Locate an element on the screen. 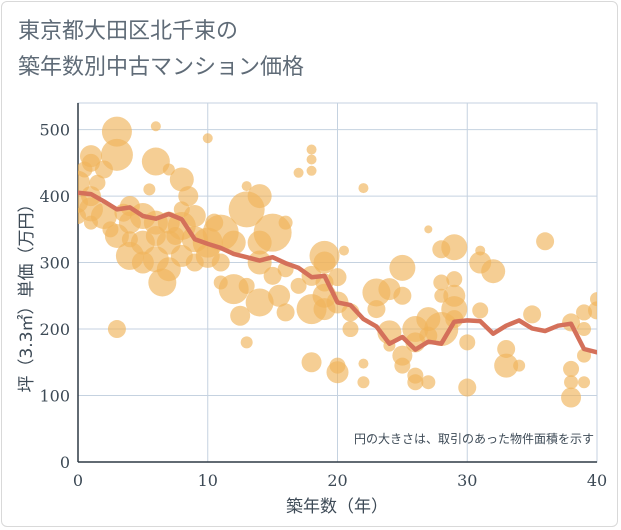 Image resolution: width=621 pixels, height=530 pixels. x-tick-label: 40 is located at coordinates (597, 480).